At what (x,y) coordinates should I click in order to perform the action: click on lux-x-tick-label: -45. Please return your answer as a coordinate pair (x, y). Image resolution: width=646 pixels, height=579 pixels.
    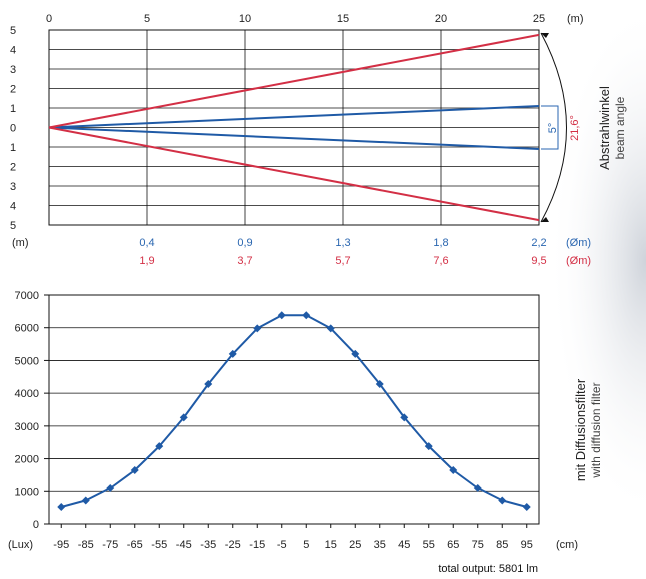
    Looking at the image, I should click on (184, 545).